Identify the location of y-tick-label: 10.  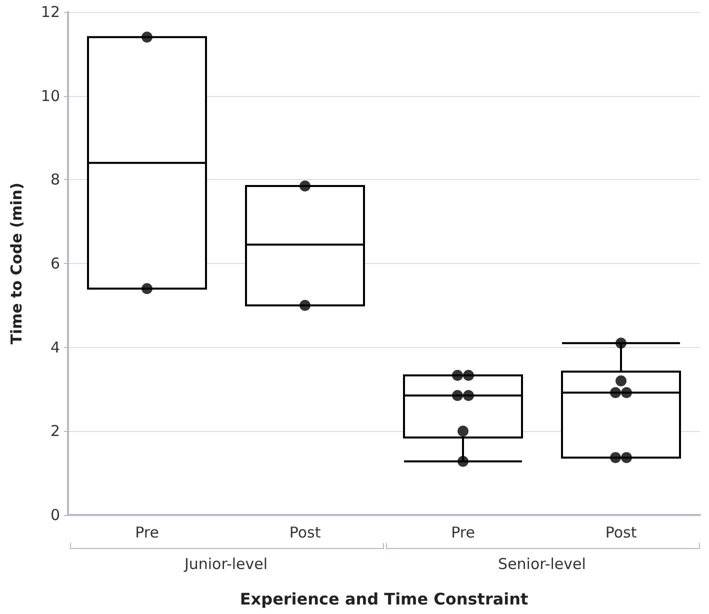
(50, 95).